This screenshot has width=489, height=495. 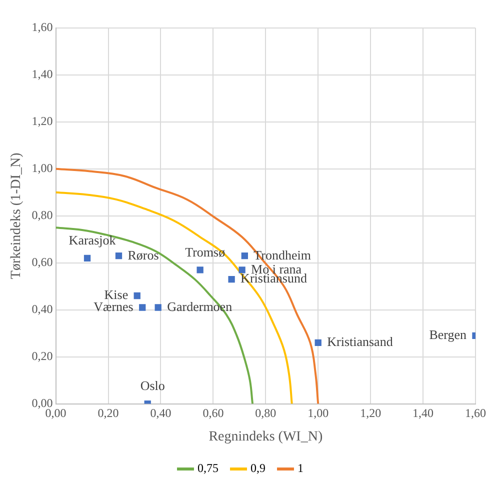 What do you see at coordinates (213, 413) in the screenshot?
I see `x-tick-label: 0,60` at bounding box center [213, 413].